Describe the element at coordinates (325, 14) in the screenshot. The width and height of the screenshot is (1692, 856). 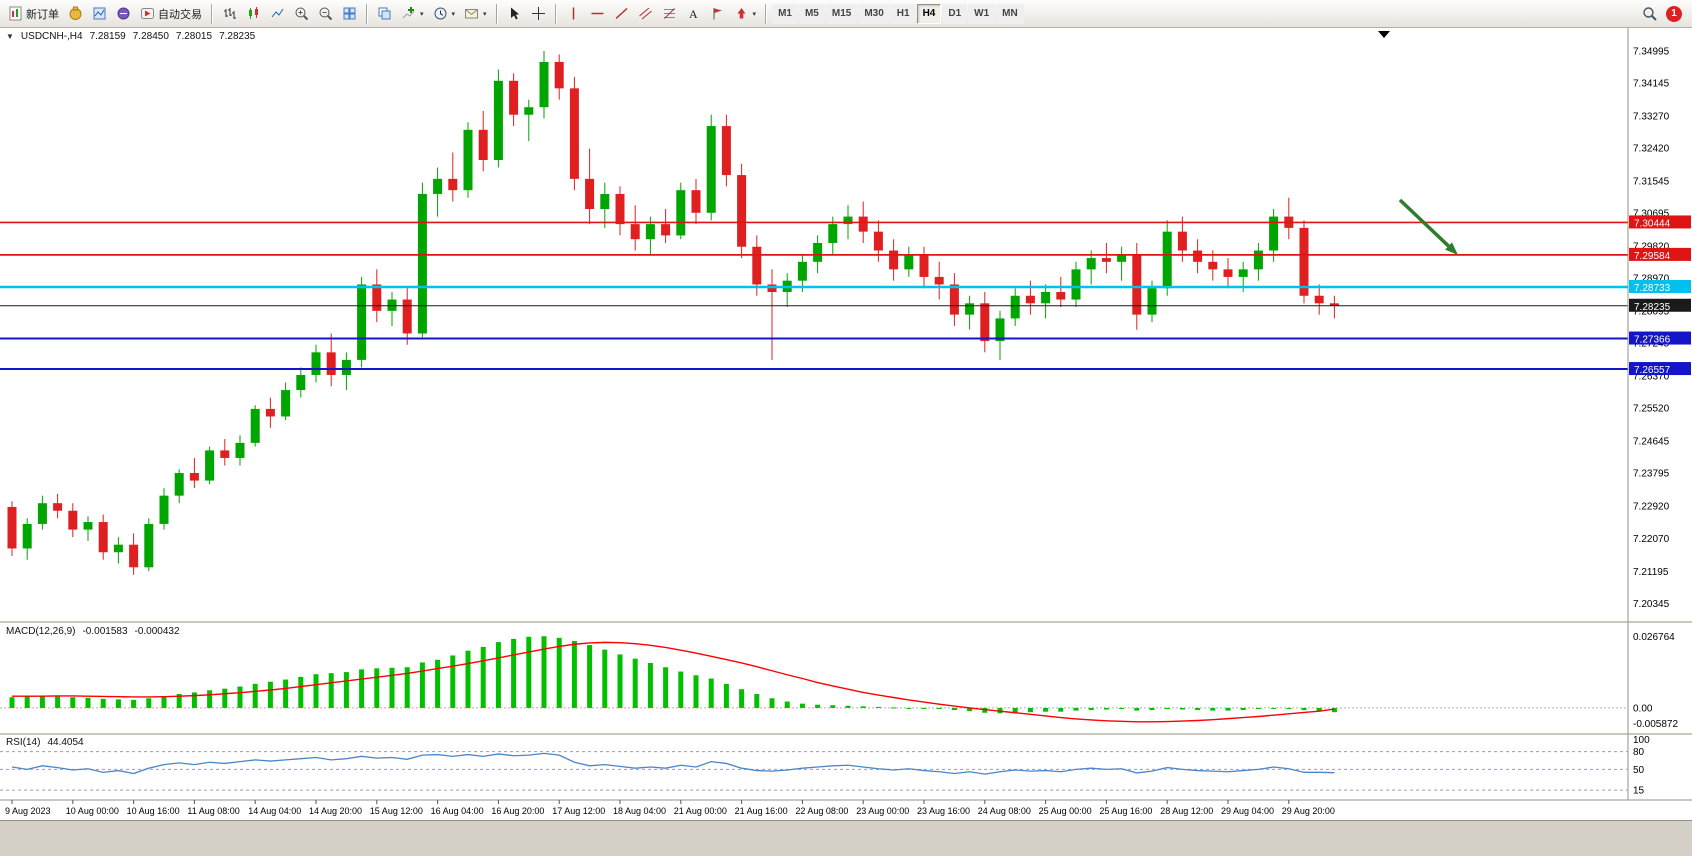
I see `zoom-out-button` at that location.